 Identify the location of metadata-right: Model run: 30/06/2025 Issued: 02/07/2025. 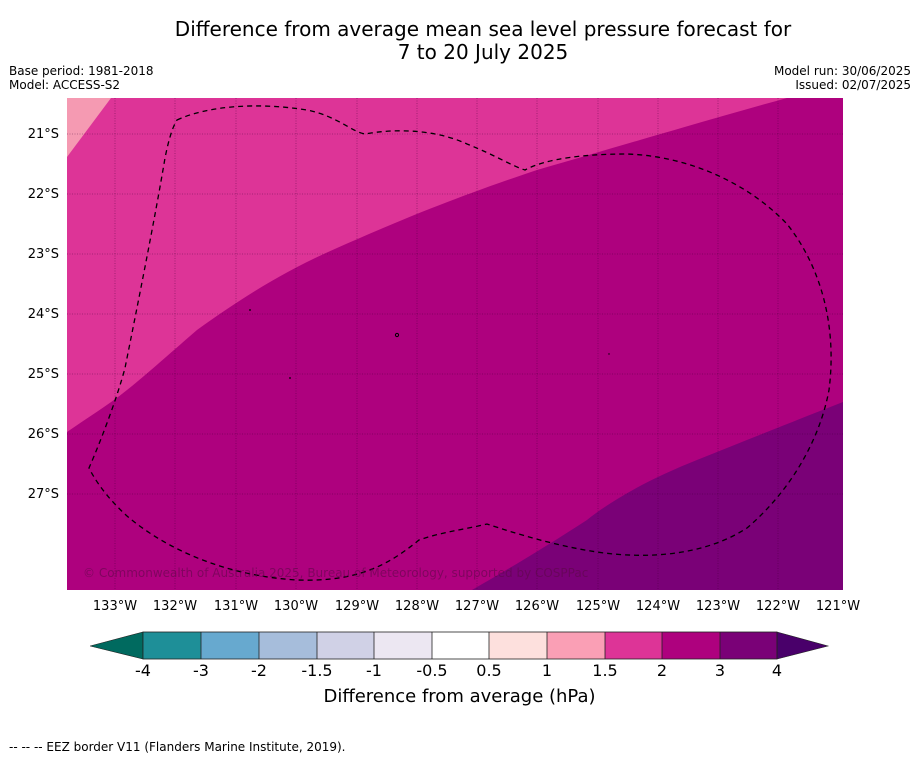
(842, 78).